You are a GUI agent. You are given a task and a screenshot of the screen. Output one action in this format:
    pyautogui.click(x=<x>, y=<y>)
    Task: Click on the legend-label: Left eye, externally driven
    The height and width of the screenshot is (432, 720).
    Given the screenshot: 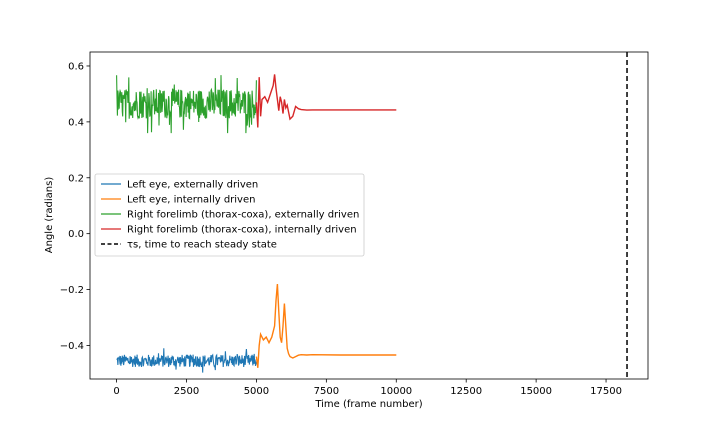 What is the action you would take?
    pyautogui.click(x=192, y=185)
    